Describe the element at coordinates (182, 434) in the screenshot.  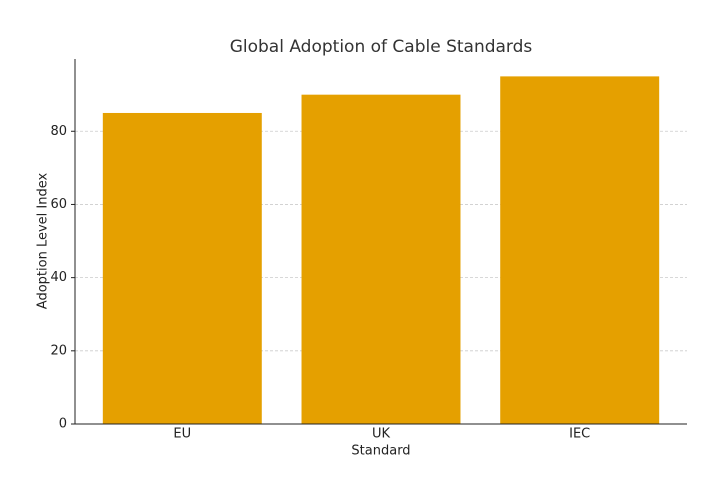
I see `x-tick-label: EU` at that location.